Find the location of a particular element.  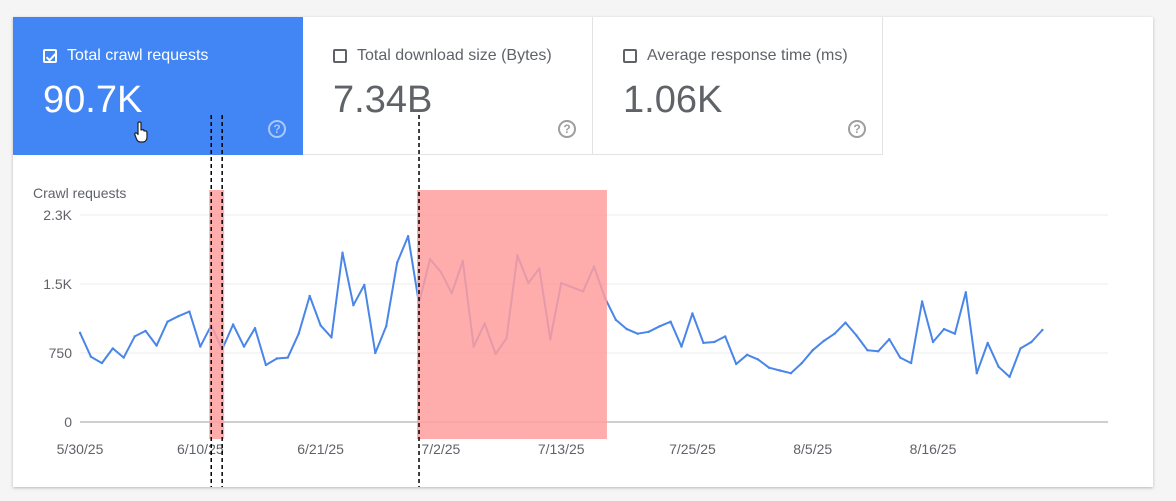

y-tick-label: 1.5K is located at coordinates (57, 284).